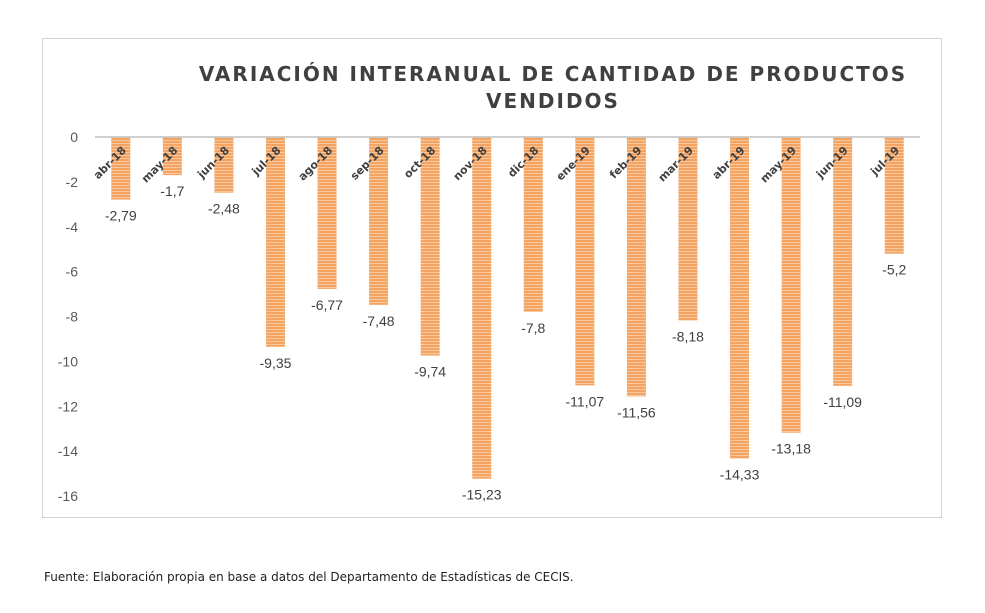 The width and height of the screenshot is (985, 613). Describe the element at coordinates (172, 191) in the screenshot. I see `data-label: -1,7` at that location.